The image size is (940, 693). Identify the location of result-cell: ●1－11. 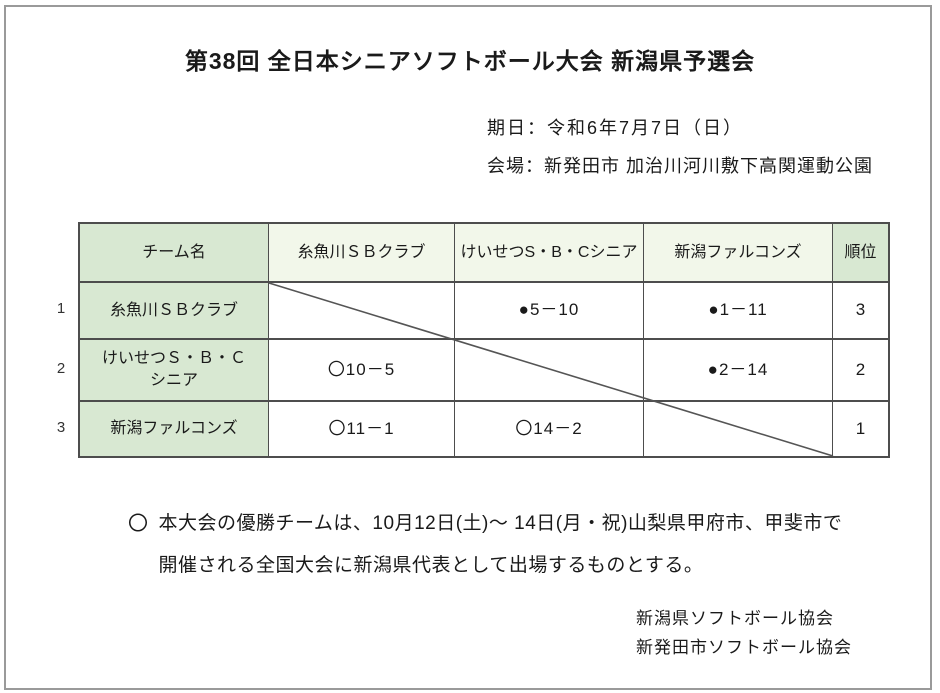
(738, 311).